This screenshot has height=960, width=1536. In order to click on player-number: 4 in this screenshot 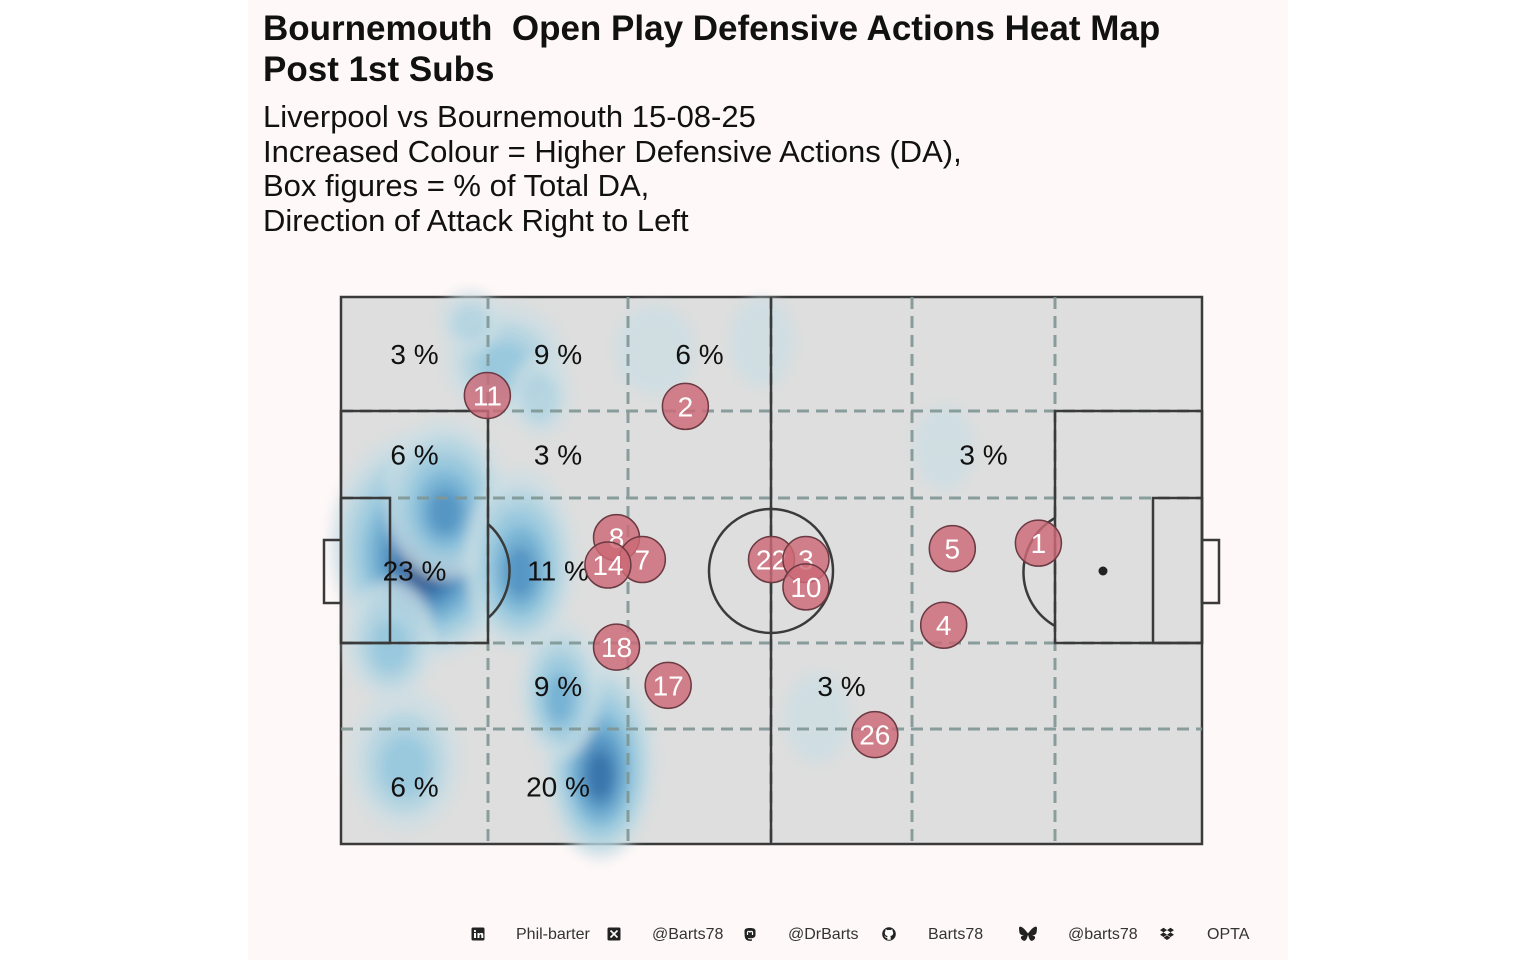, I will do `click(944, 625)`.